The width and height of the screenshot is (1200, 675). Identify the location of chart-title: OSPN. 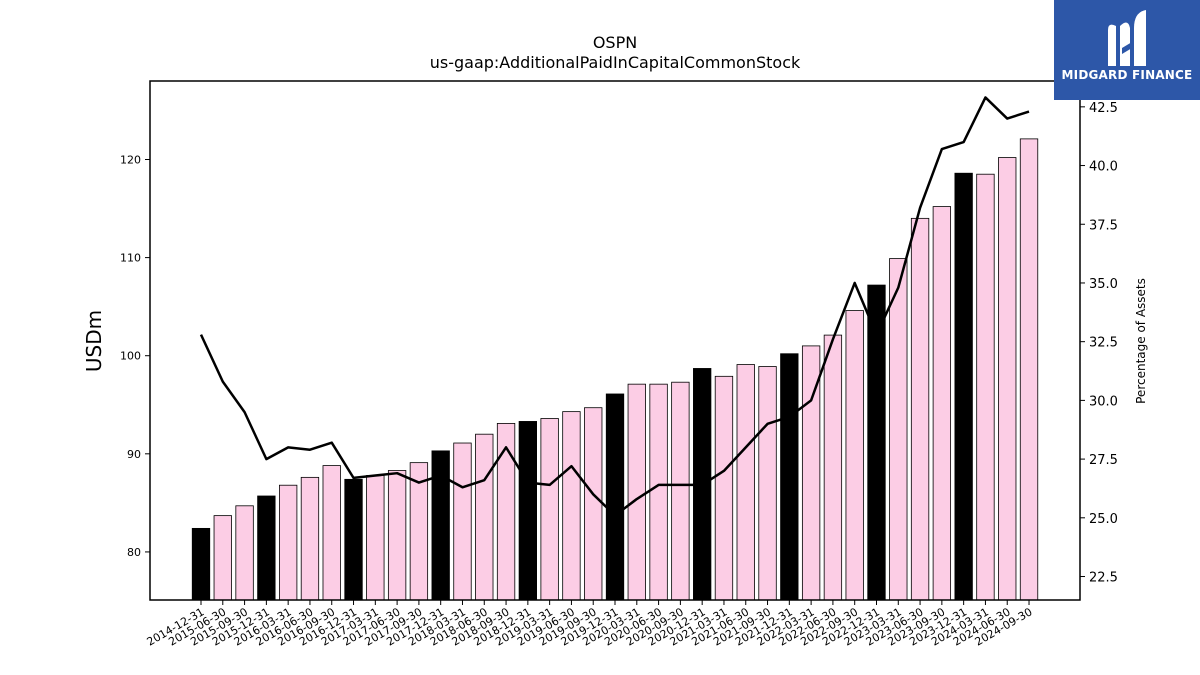
(615, 42).